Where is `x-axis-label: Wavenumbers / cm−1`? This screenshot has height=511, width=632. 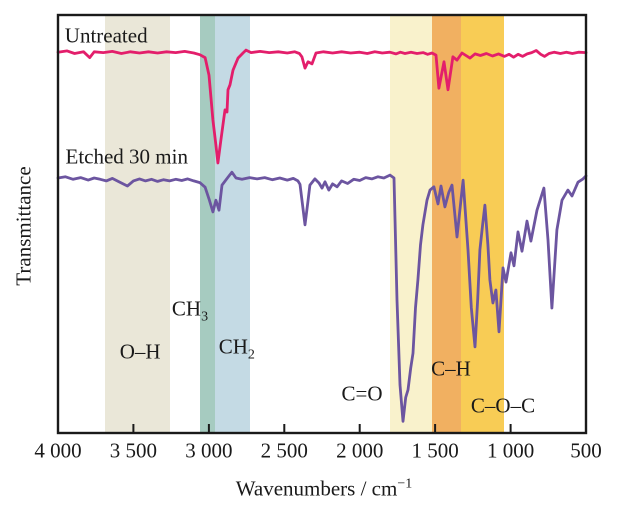 x-axis-label: Wavenumbers / cm−1 is located at coordinates (324, 488).